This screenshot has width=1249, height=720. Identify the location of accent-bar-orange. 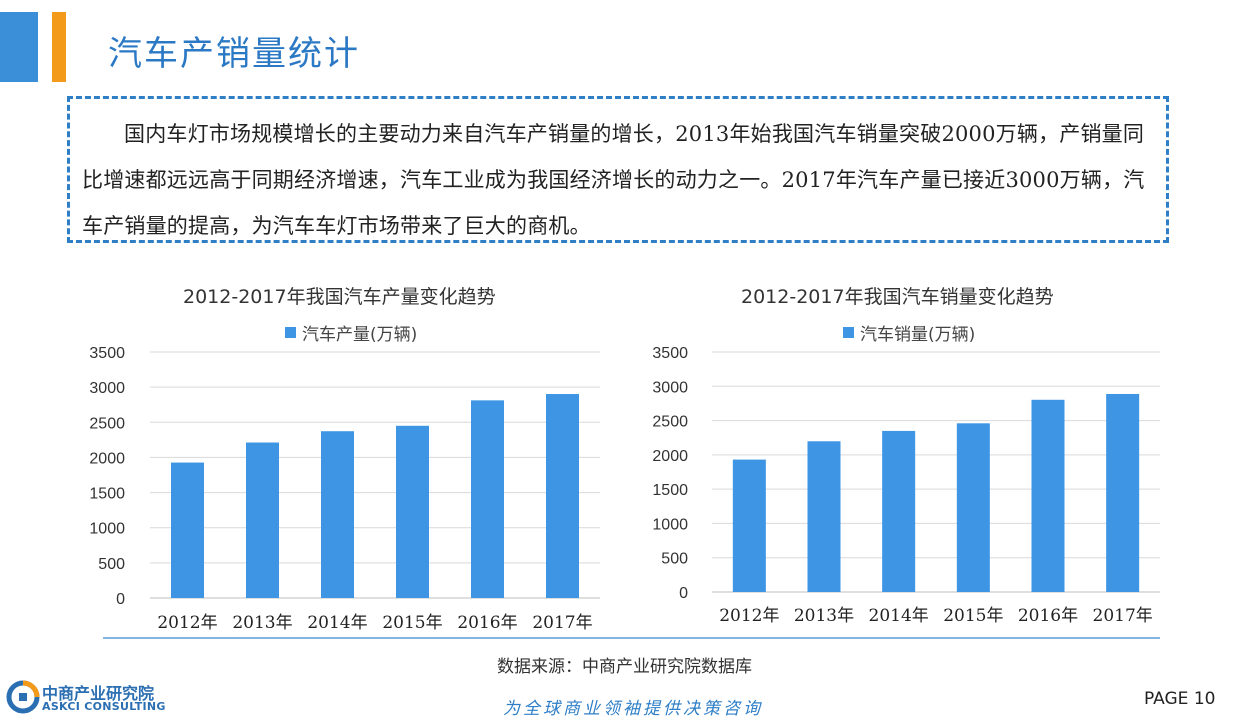
(59, 47).